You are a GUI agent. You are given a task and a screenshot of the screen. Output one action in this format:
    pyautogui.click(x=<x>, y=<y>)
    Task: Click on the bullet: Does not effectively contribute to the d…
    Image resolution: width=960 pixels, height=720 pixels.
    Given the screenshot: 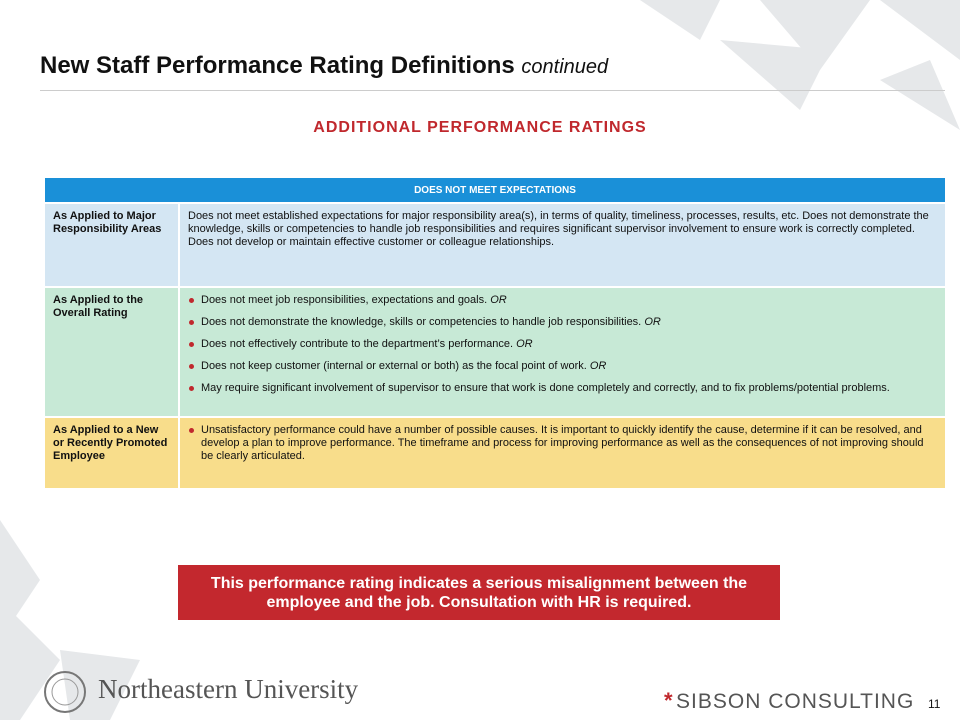 What is the action you would take?
    pyautogui.click(x=562, y=344)
    